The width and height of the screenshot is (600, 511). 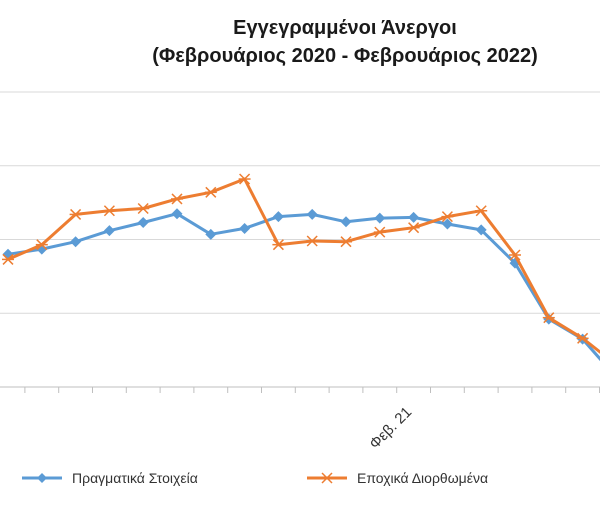 What do you see at coordinates (390, 428) in the screenshot?
I see `x-tick-label: Φεβ. 21` at bounding box center [390, 428].